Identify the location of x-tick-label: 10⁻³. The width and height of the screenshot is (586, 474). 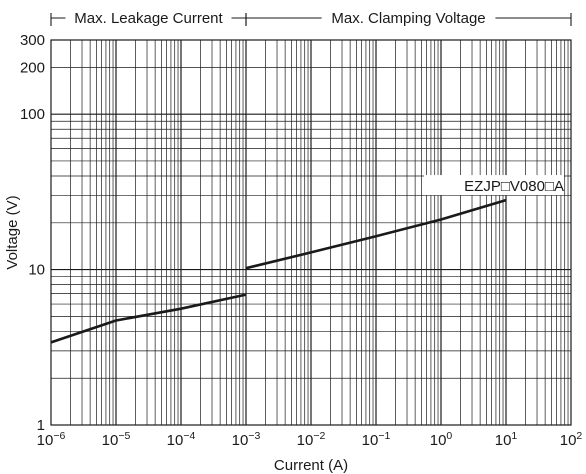
(246, 439).